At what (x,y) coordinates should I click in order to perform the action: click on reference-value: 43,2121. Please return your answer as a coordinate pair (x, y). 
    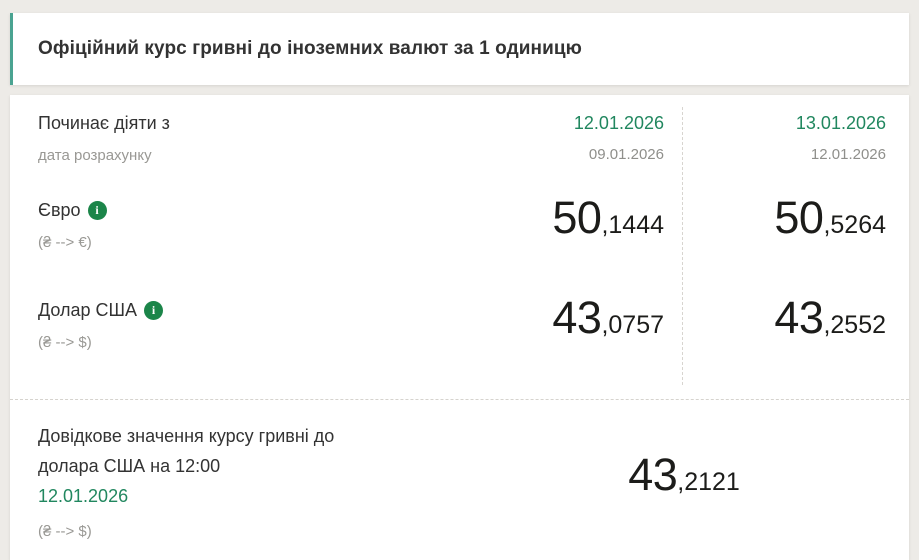
    Looking at the image, I should click on (684, 480).